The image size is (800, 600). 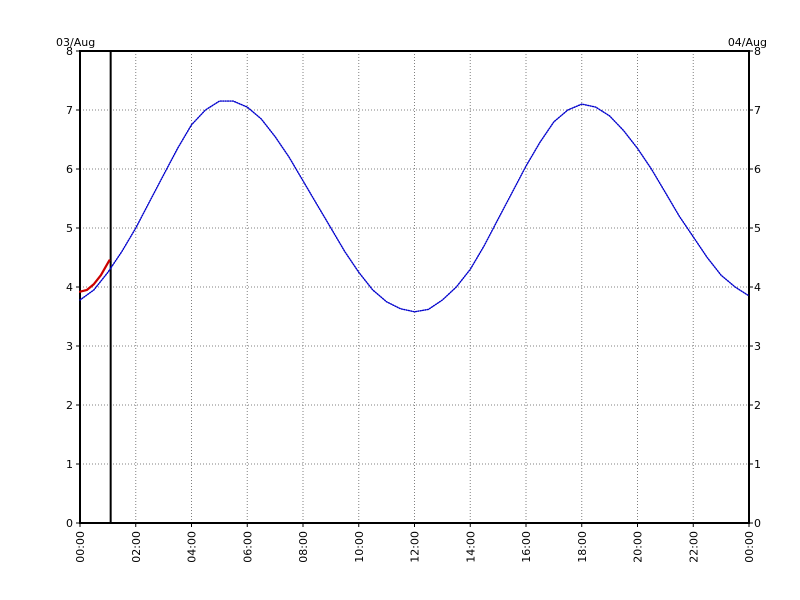 What do you see at coordinates (757, 287) in the screenshot?
I see `y-tick-label-right: 4` at bounding box center [757, 287].